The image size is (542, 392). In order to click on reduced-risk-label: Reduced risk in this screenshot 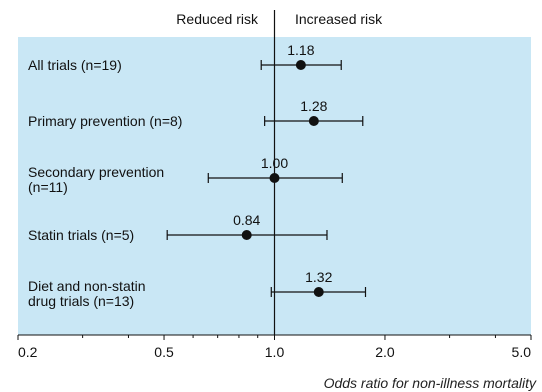, I will do `click(217, 19)`.